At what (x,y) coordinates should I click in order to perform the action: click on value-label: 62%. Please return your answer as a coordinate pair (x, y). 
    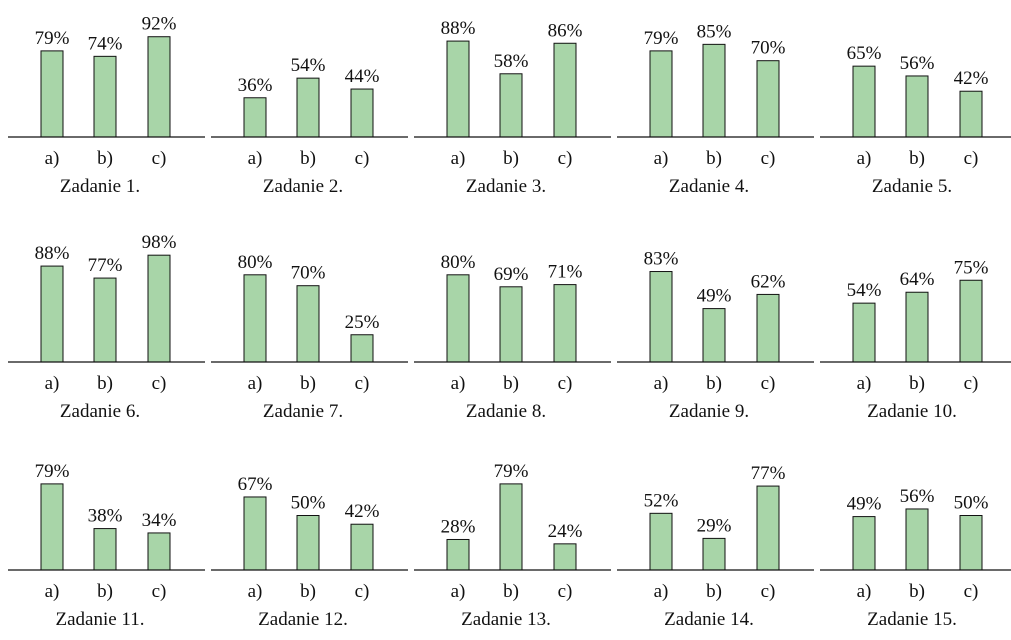
    Looking at the image, I should click on (768, 281).